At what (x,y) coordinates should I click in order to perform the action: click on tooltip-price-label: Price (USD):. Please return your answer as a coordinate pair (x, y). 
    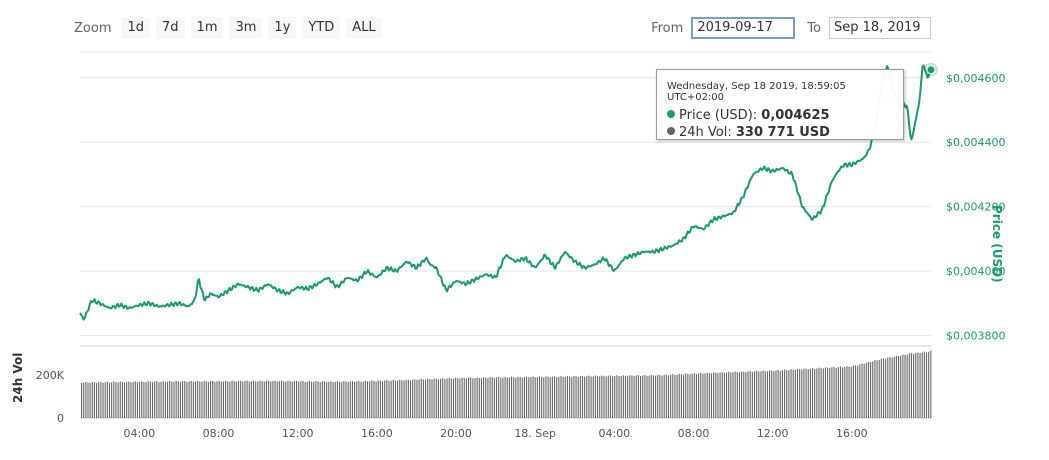
    Looking at the image, I should click on (720, 115).